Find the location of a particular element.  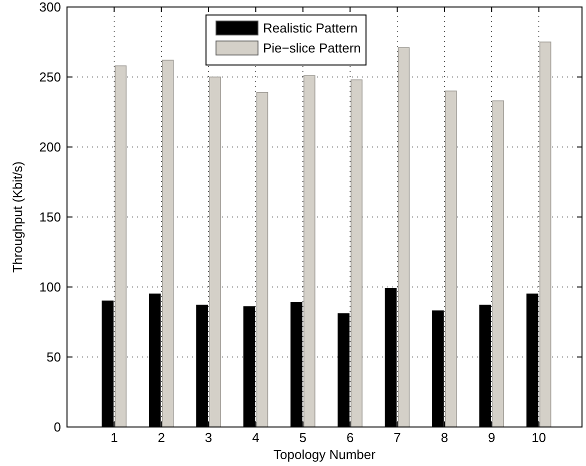

x-tick-label: 10 is located at coordinates (539, 437).